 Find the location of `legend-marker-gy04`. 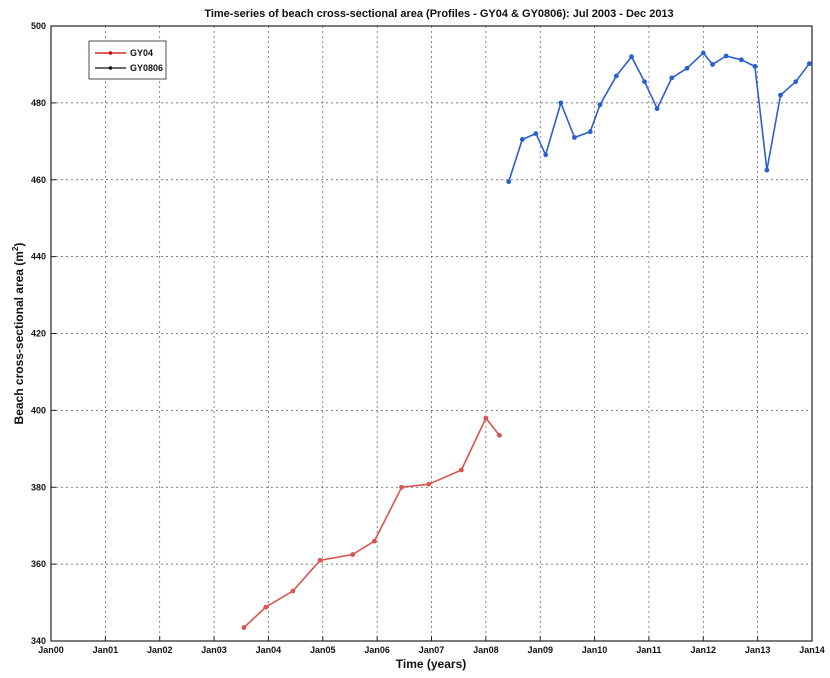

legend-marker-gy04 is located at coordinates (110, 53).